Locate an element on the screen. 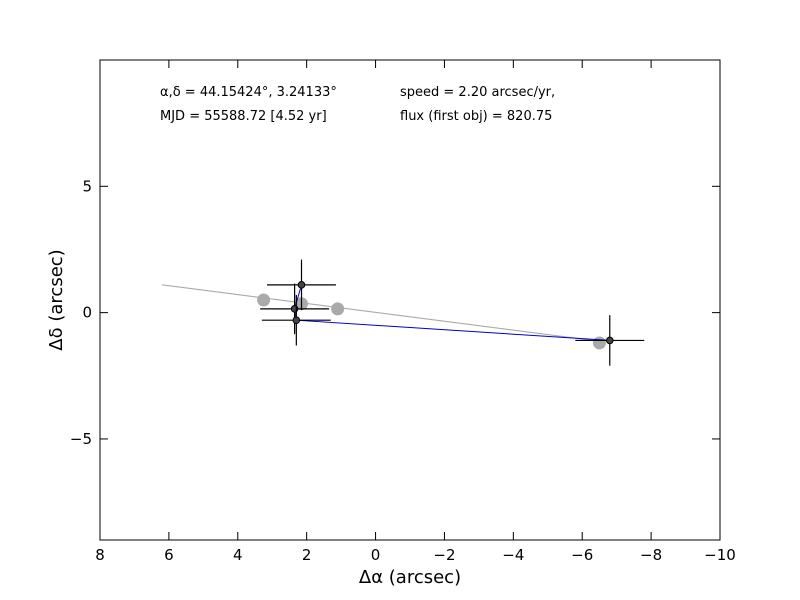 This screenshot has width=800, height=600. x-axis-label: Δα (arcsec) is located at coordinates (410, 577).